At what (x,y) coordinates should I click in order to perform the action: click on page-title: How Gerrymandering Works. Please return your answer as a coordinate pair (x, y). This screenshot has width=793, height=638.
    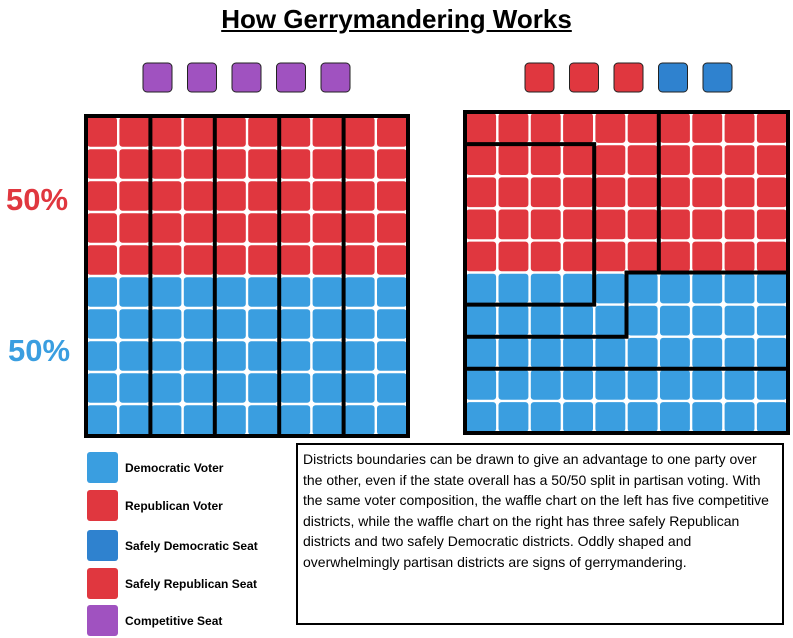
    Looking at the image, I should click on (396, 19).